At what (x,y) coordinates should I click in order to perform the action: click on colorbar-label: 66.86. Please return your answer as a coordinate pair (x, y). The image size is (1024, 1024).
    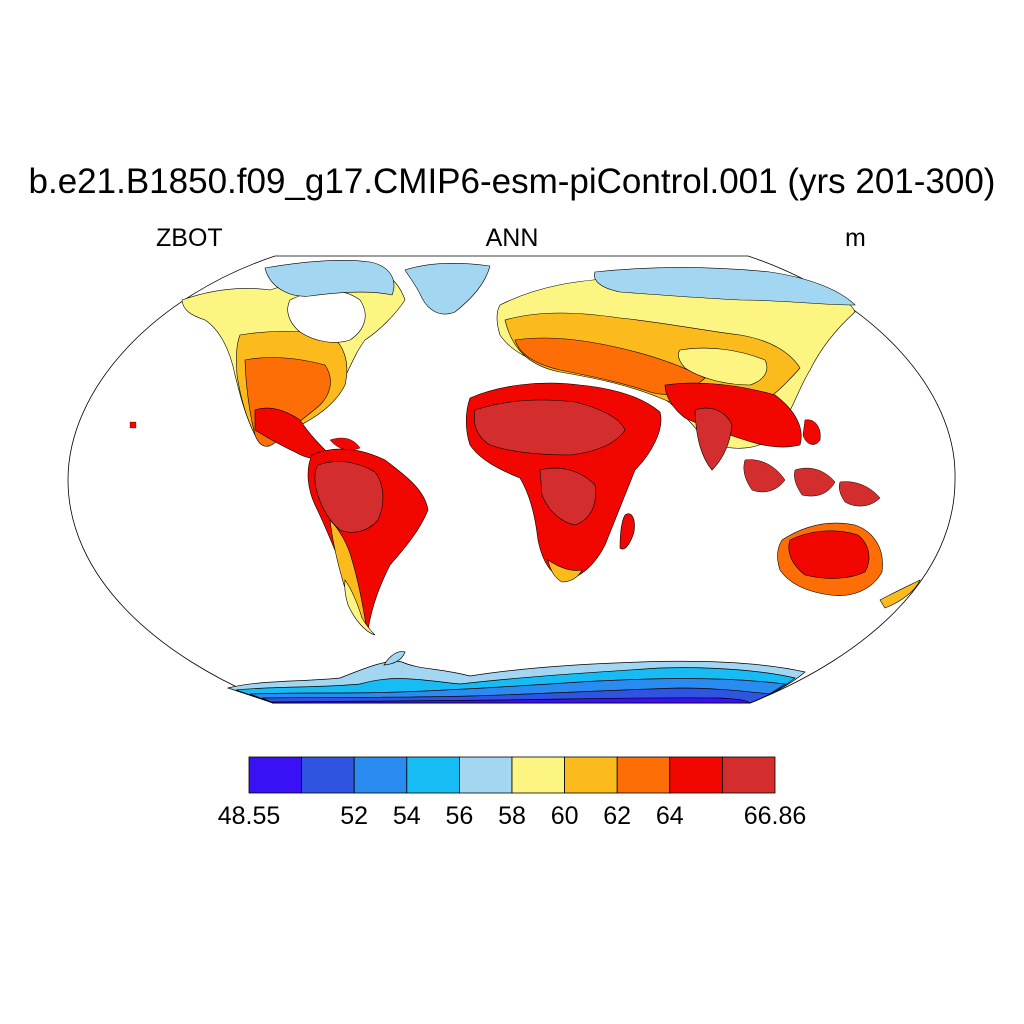
    Looking at the image, I should click on (775, 816).